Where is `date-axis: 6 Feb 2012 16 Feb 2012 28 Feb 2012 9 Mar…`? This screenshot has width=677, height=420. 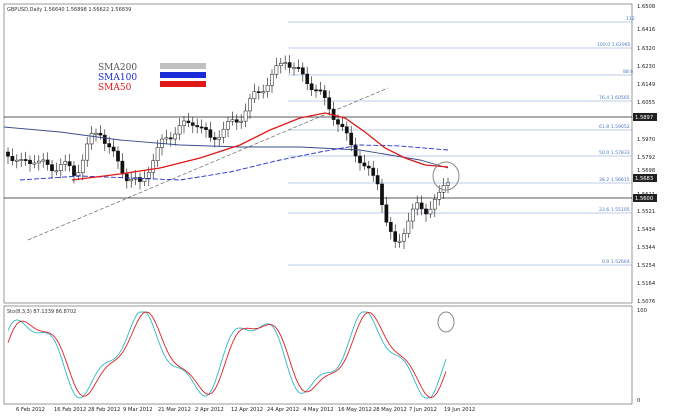 date-axis: 6 Feb 2012 16 Feb 2012 28 Feb 2012 9 Mar… is located at coordinates (245, 410).